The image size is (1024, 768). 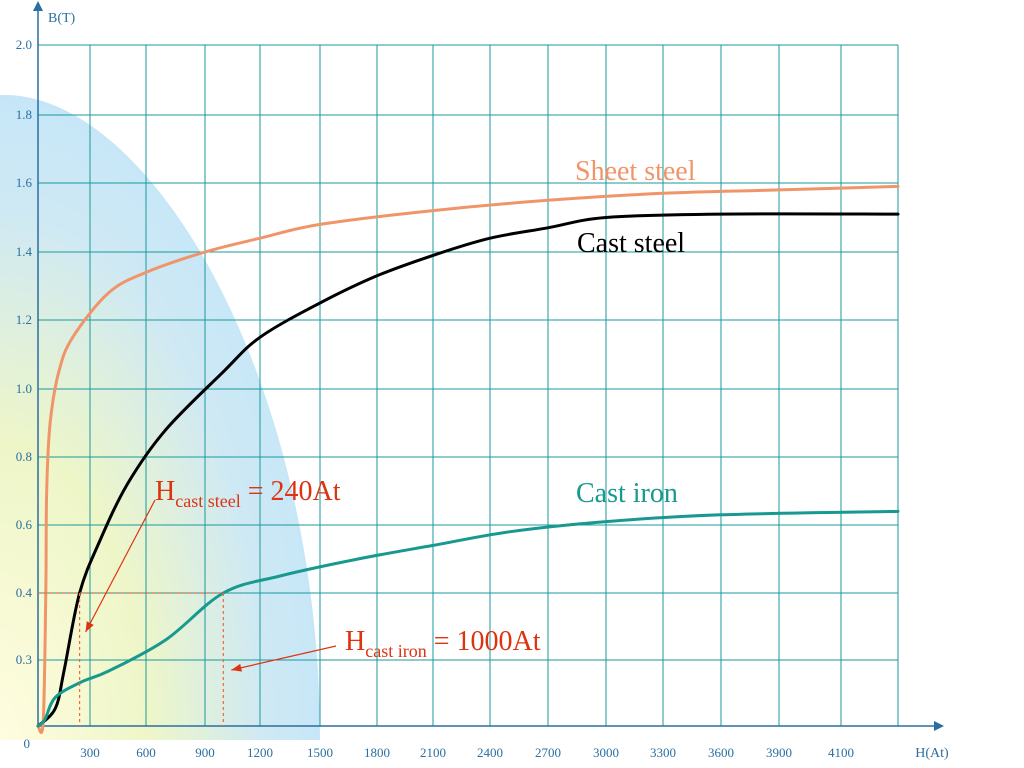 What do you see at coordinates (313, 574) in the screenshot?
I see `annotations: Hcast steel = 240At Hcast iron = 1000At` at bounding box center [313, 574].